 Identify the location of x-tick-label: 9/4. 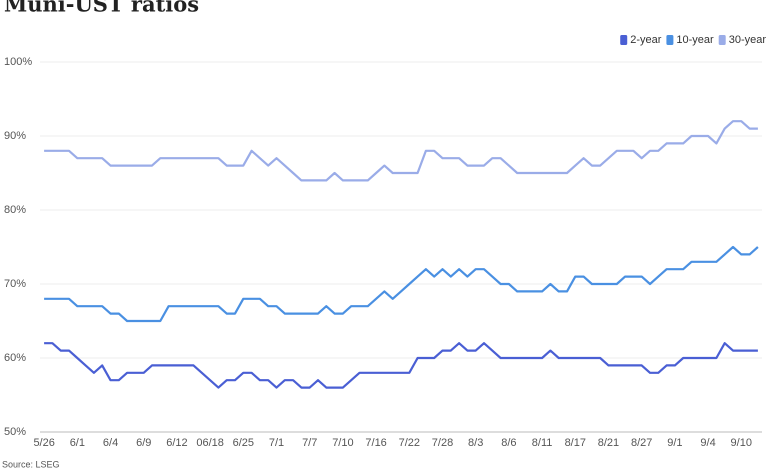
(707, 443).